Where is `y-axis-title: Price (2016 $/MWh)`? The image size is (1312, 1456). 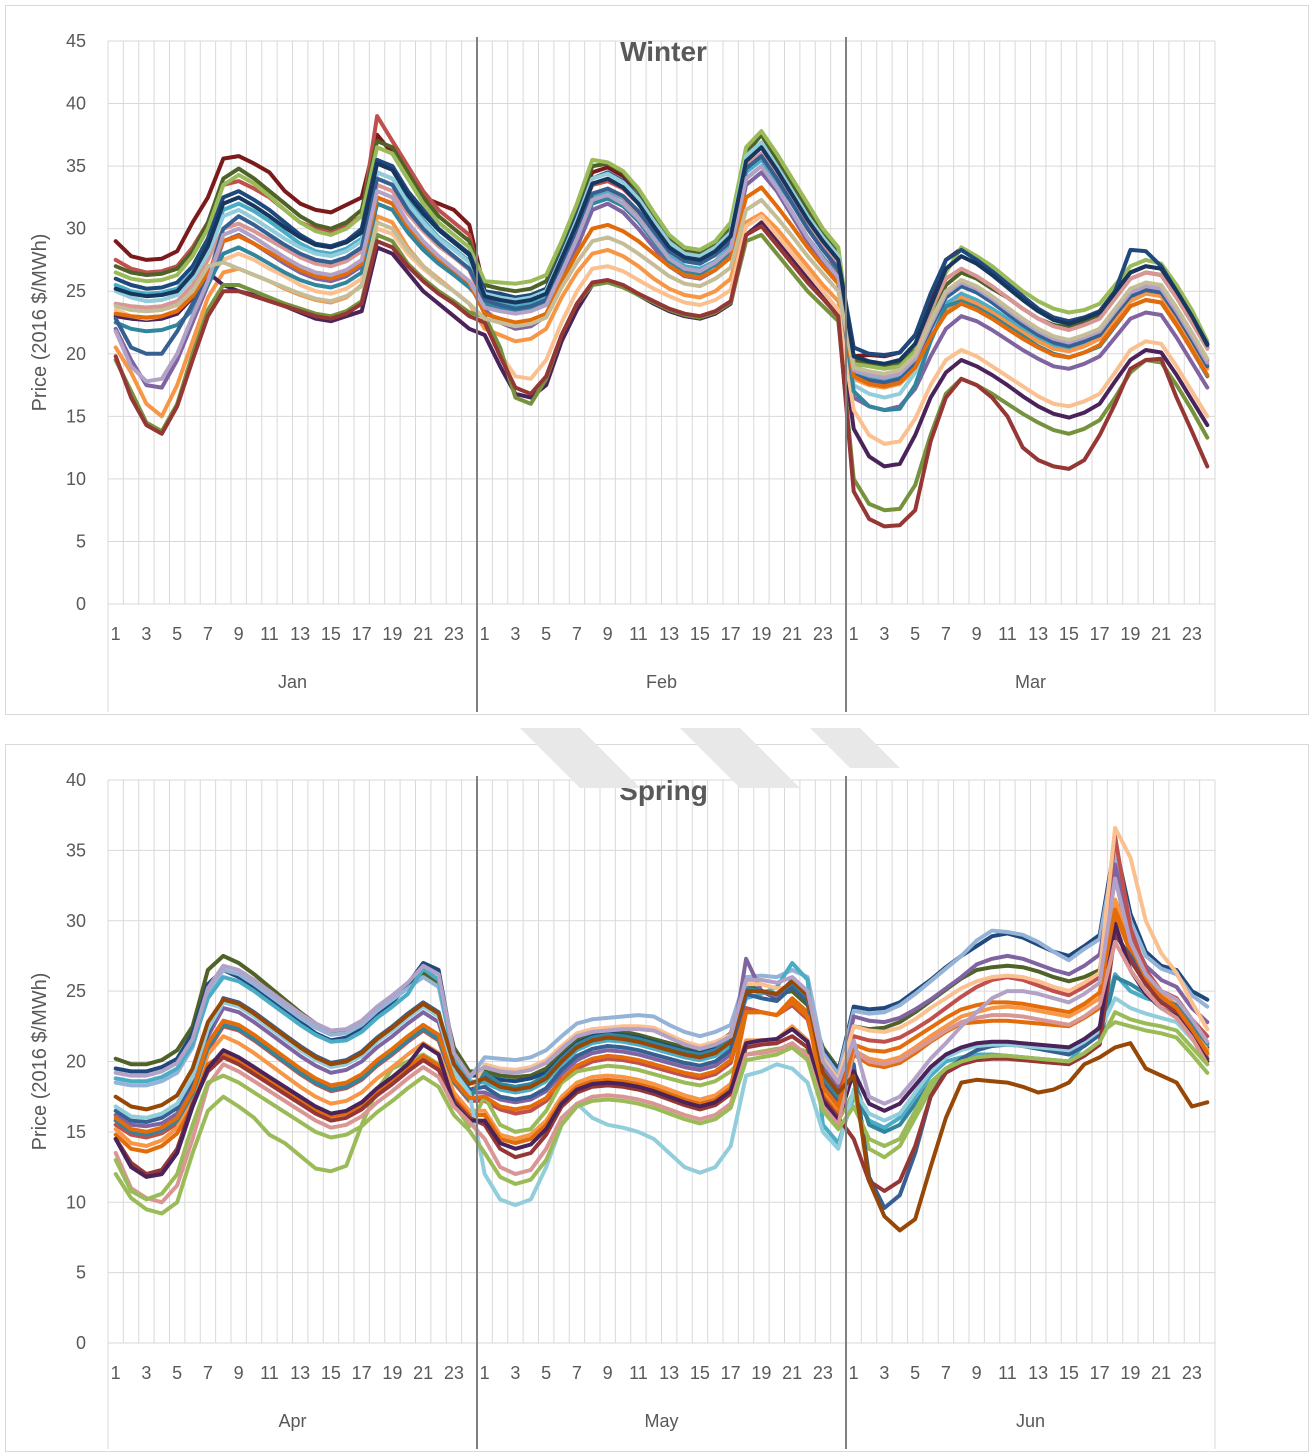
y-axis-title: Price (2016 $/MWh) is located at coordinates (40, 323).